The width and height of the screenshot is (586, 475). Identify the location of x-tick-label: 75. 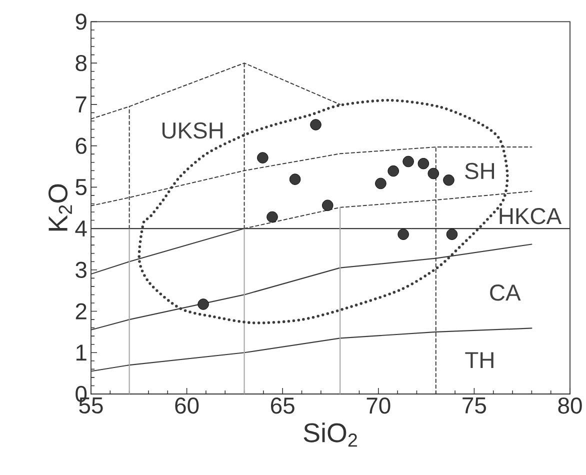
(474, 406).